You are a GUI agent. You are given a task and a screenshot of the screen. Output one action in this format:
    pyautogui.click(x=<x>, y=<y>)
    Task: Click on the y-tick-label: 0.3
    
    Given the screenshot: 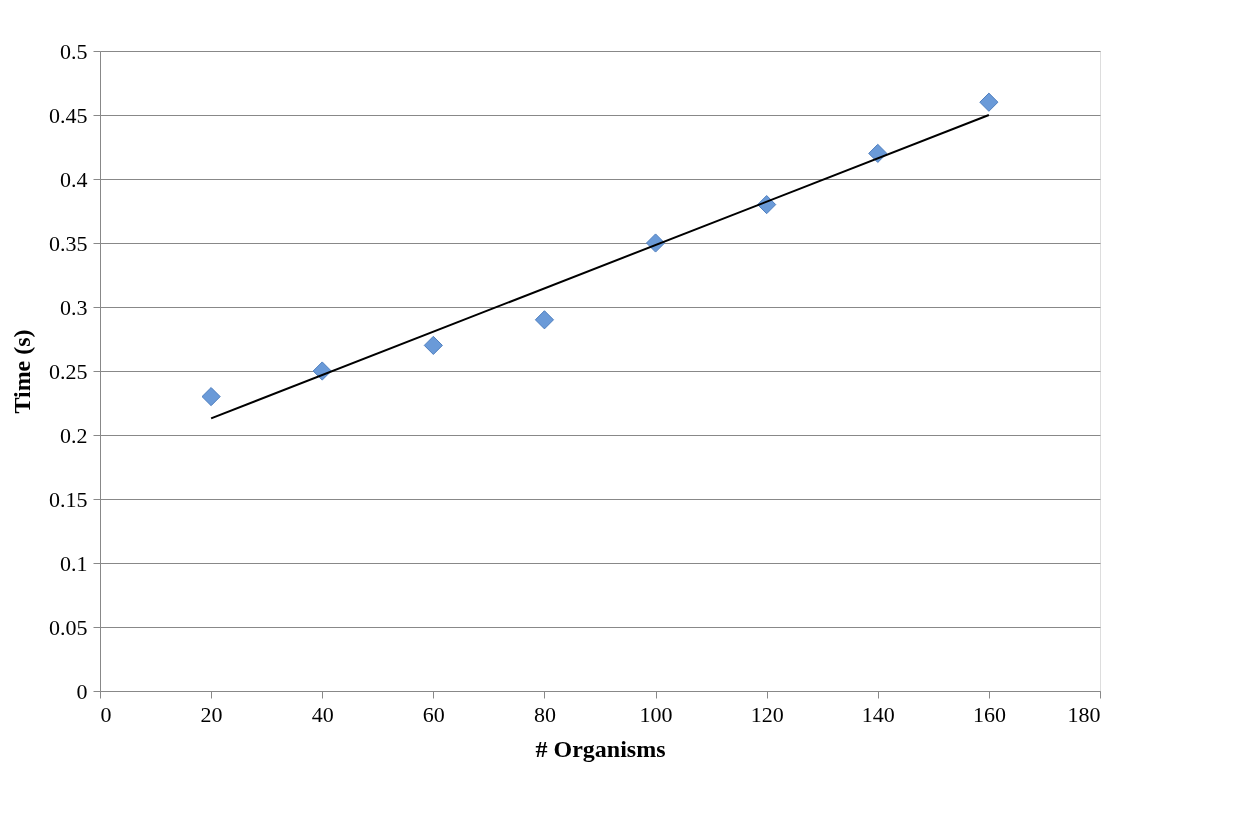 What is the action you would take?
    pyautogui.click(x=74, y=307)
    